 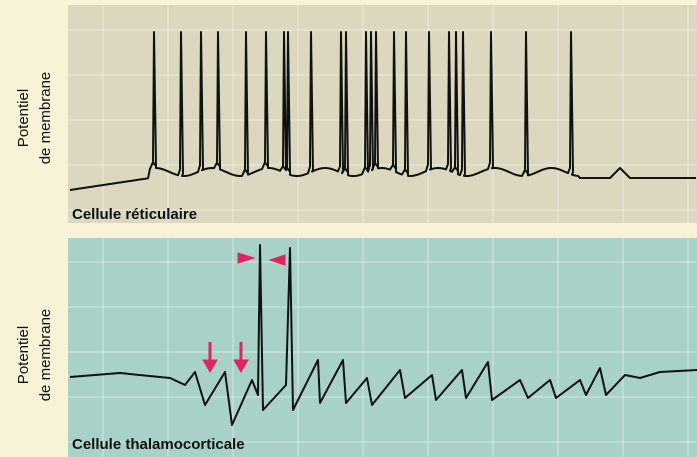 I want to click on top-y-label: Potentiel de membrane, so click(x=34, y=118).